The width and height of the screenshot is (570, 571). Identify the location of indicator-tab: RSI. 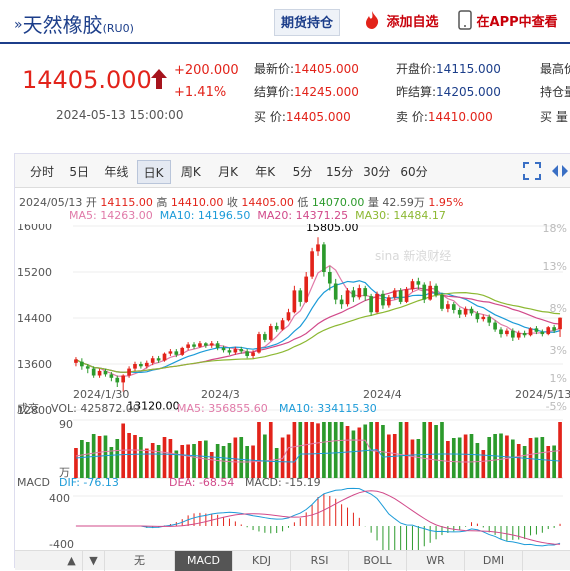
(320, 561).